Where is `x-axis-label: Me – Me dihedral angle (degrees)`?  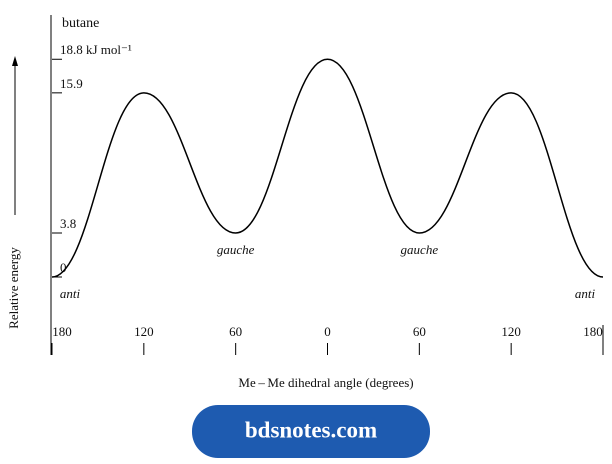 x-axis-label: Me – Me dihedral angle (degrees) is located at coordinates (325, 382).